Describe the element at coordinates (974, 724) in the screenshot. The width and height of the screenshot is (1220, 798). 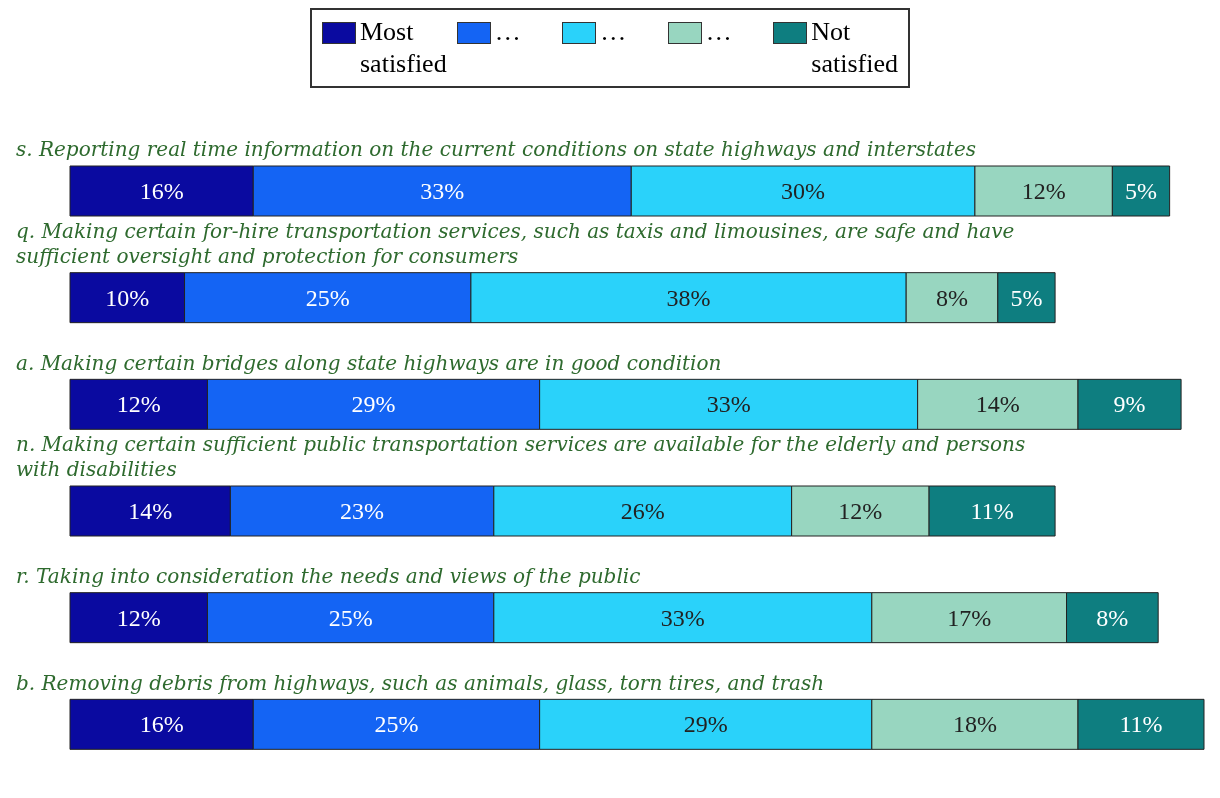
I see `data-label: 18%` at that location.